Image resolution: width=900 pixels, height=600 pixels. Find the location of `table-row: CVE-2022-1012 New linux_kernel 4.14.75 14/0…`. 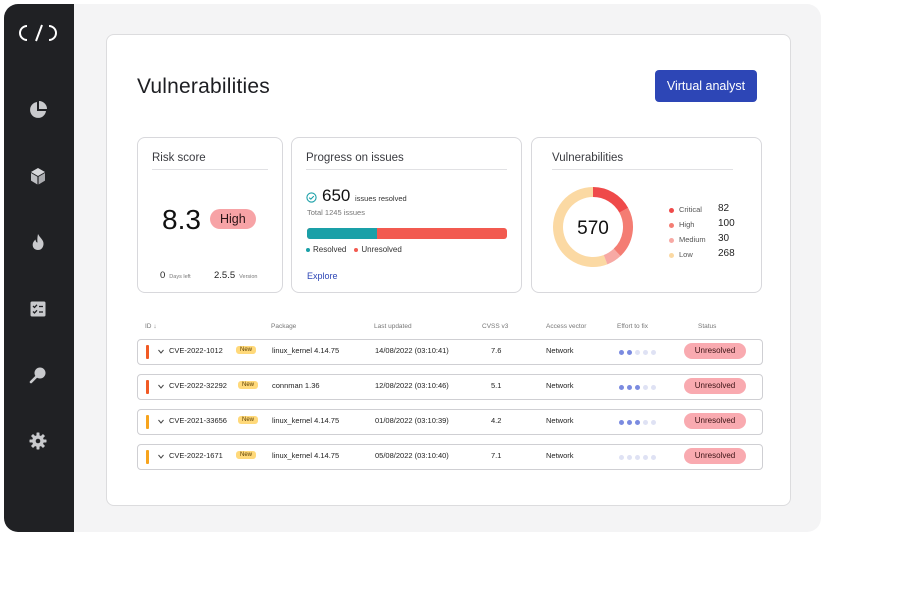

table-row: CVE-2022-1012 New linux_kernel 4.14.75 14/0… is located at coordinates (450, 352).